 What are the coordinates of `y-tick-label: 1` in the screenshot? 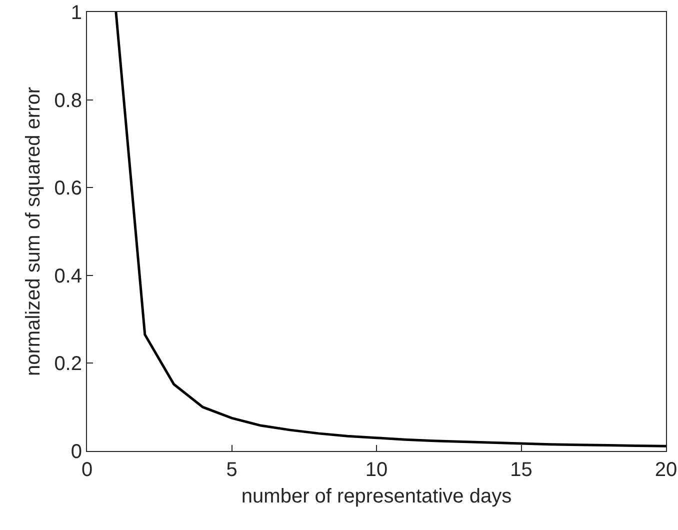 It's located at (76, 13).